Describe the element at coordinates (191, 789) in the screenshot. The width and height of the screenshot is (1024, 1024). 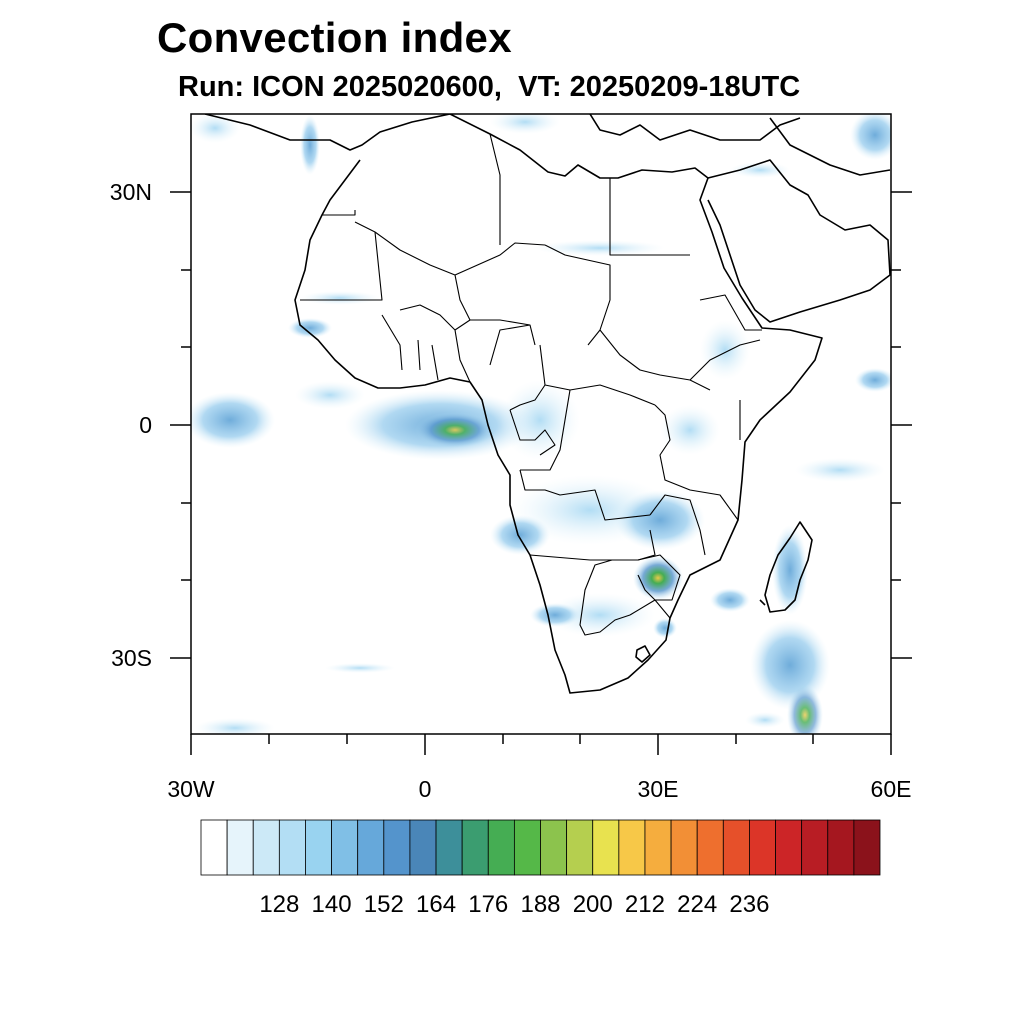
I see `lon-tick-label: 30W` at that location.